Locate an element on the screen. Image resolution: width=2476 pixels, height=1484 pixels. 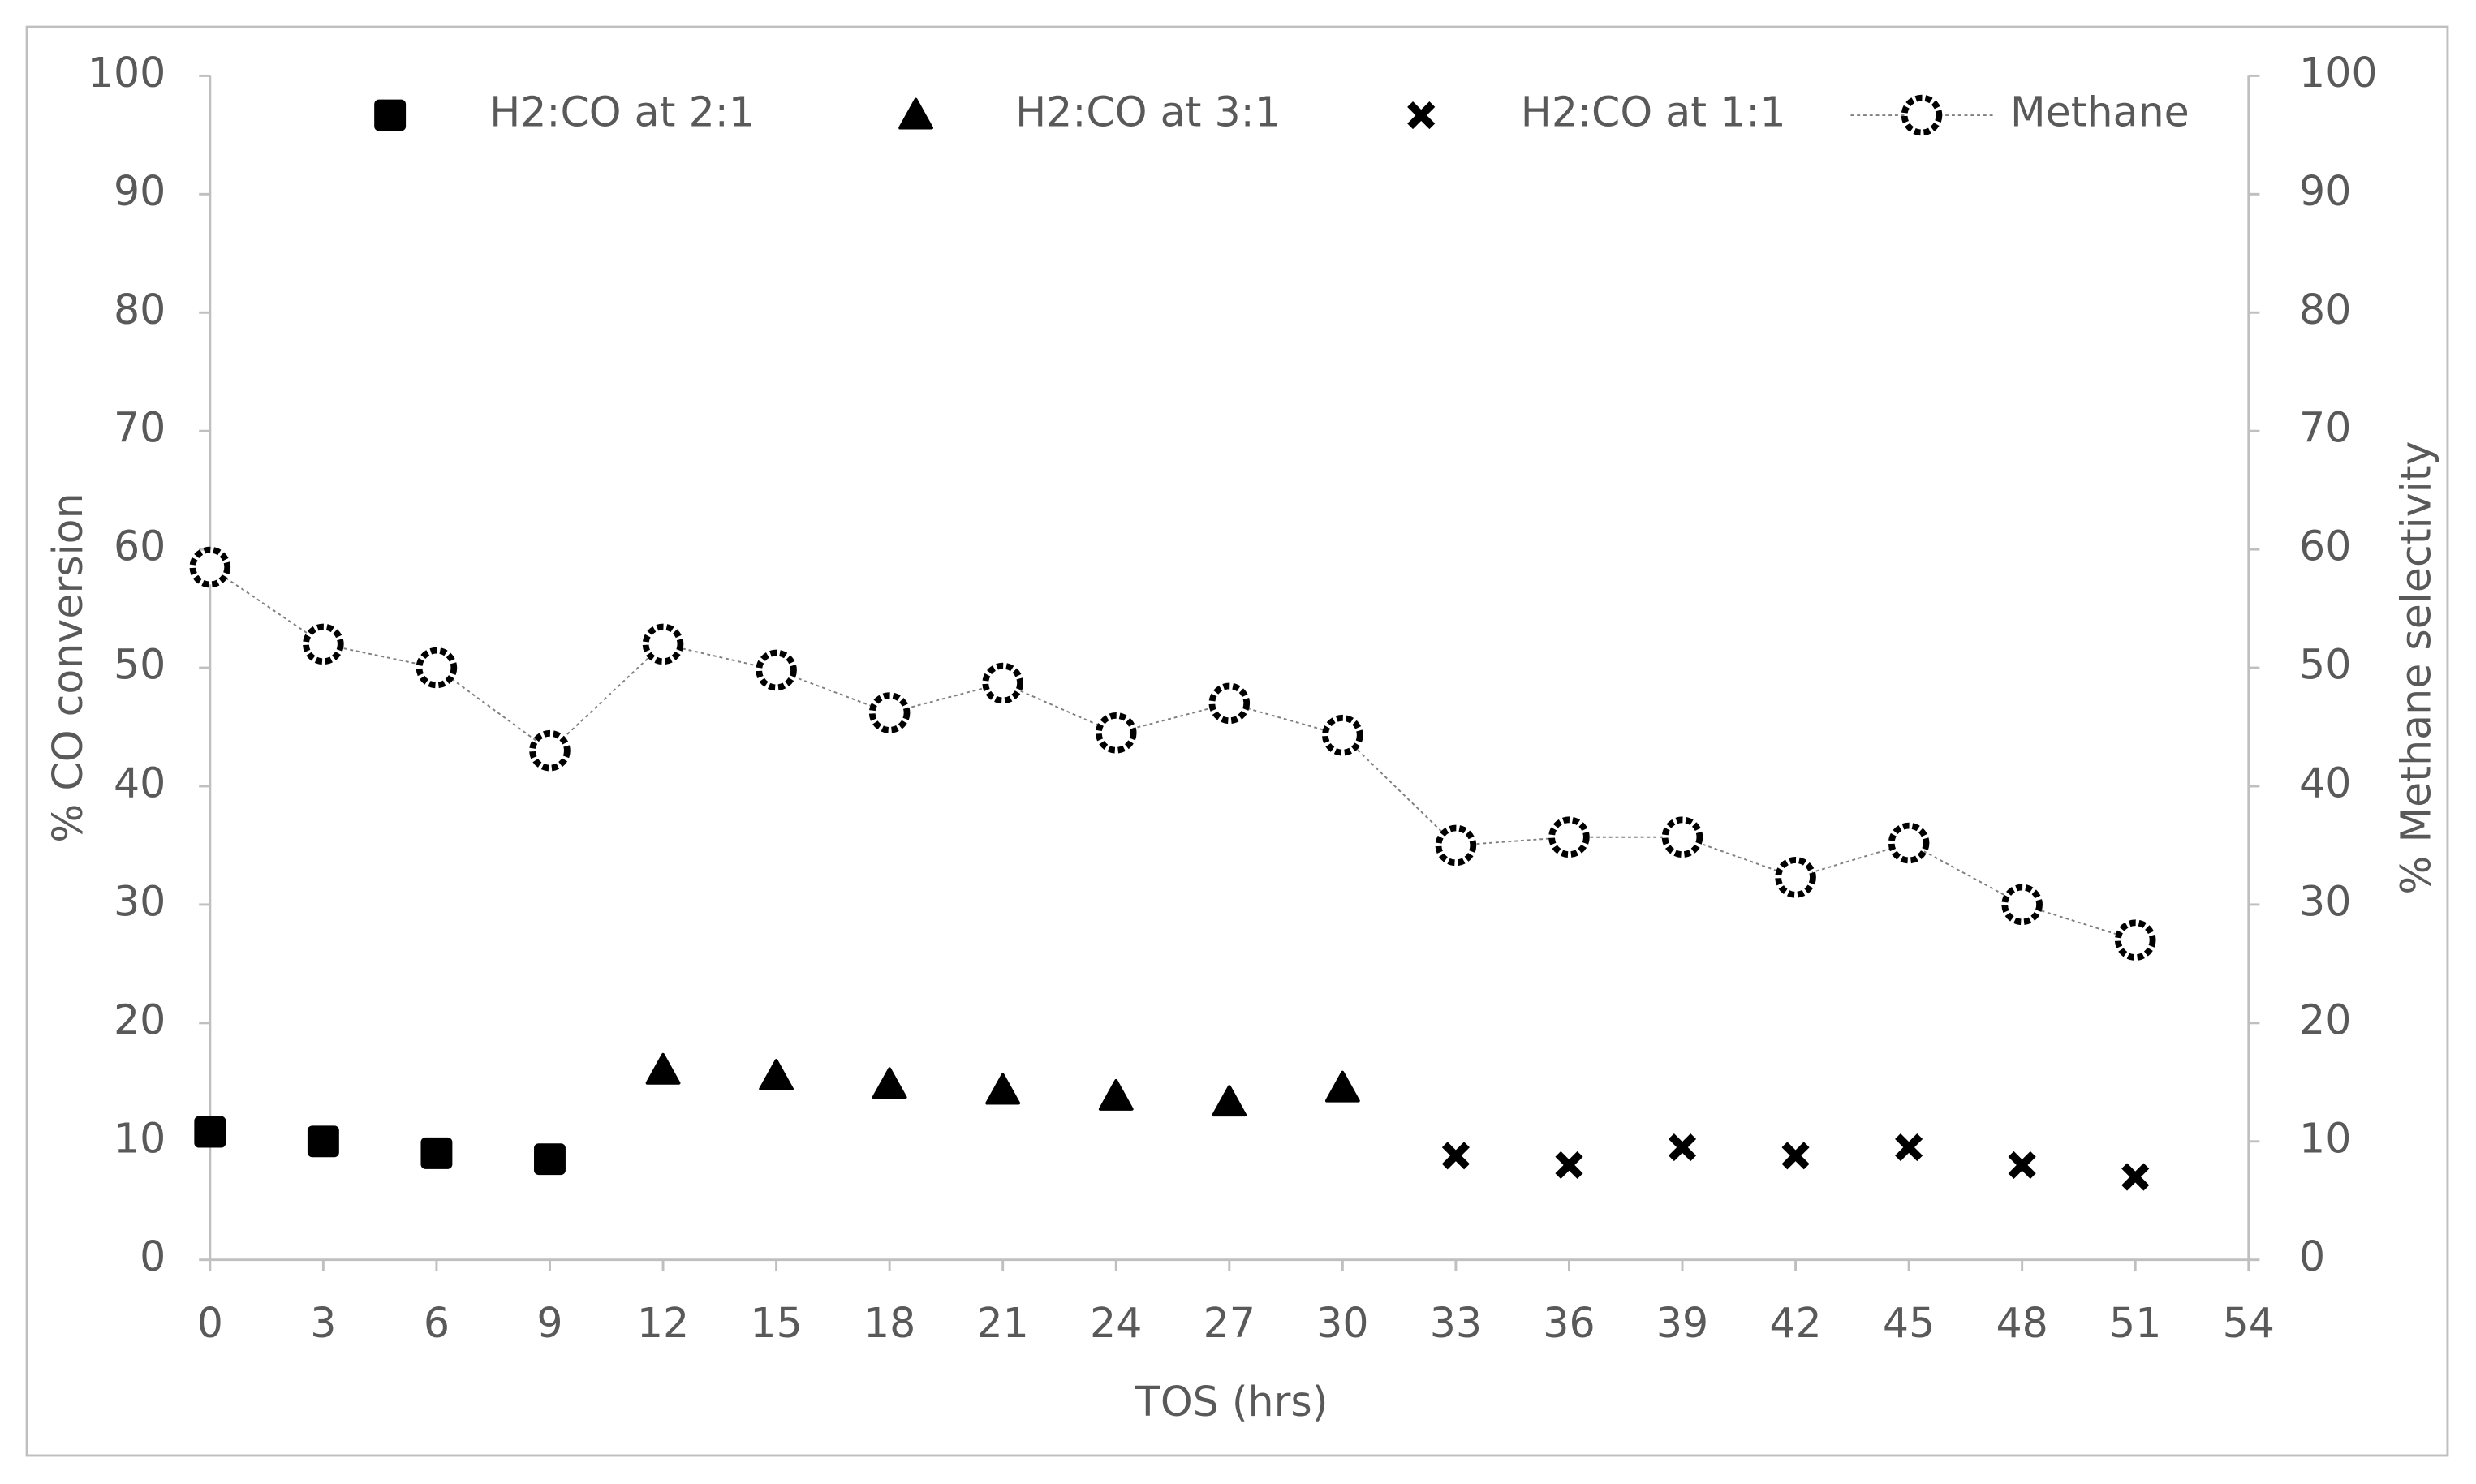
x-tick-label: 0 is located at coordinates (210, 1323).